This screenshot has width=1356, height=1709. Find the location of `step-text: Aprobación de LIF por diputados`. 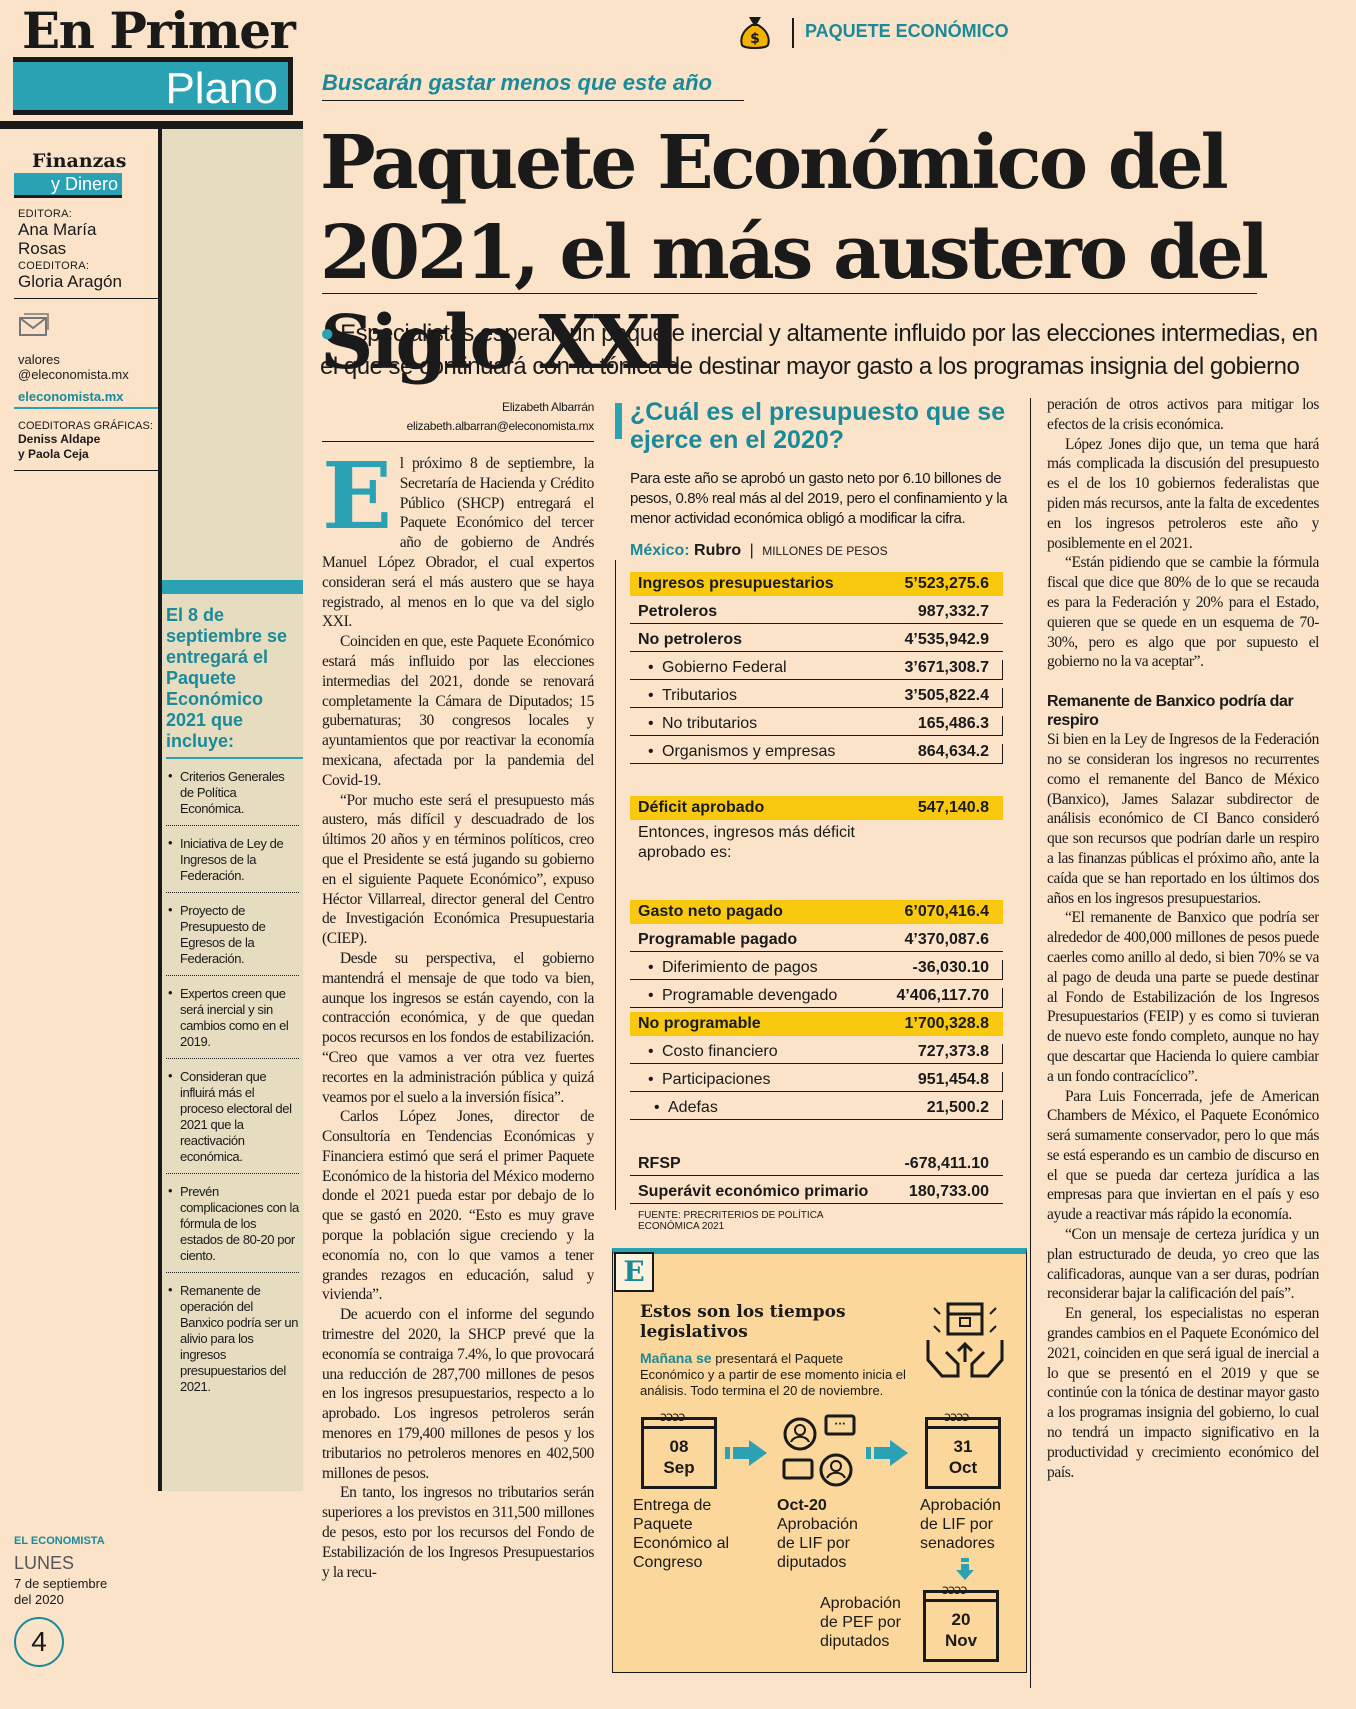

step-text: Aprobación de LIF por diputados is located at coordinates (817, 1543).